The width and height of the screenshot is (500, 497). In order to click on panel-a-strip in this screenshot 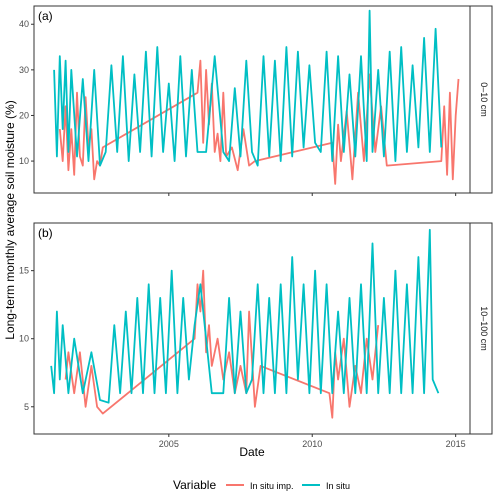, I will do `click(481, 99)`.